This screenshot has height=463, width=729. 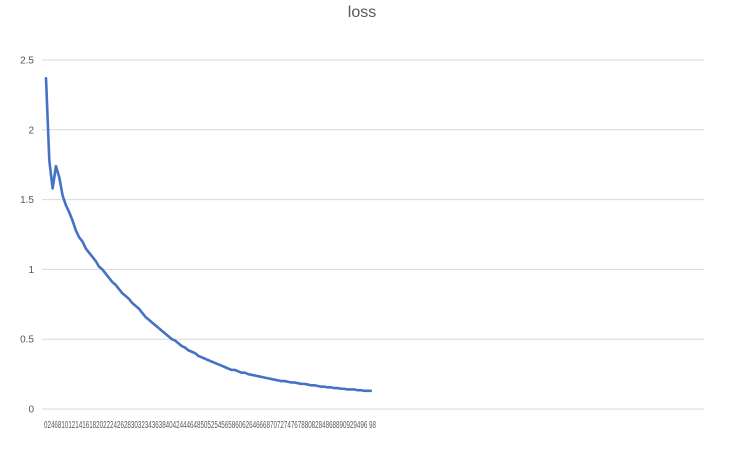 What do you see at coordinates (27, 200) in the screenshot?
I see `y-tick-label: 1.5` at bounding box center [27, 200].